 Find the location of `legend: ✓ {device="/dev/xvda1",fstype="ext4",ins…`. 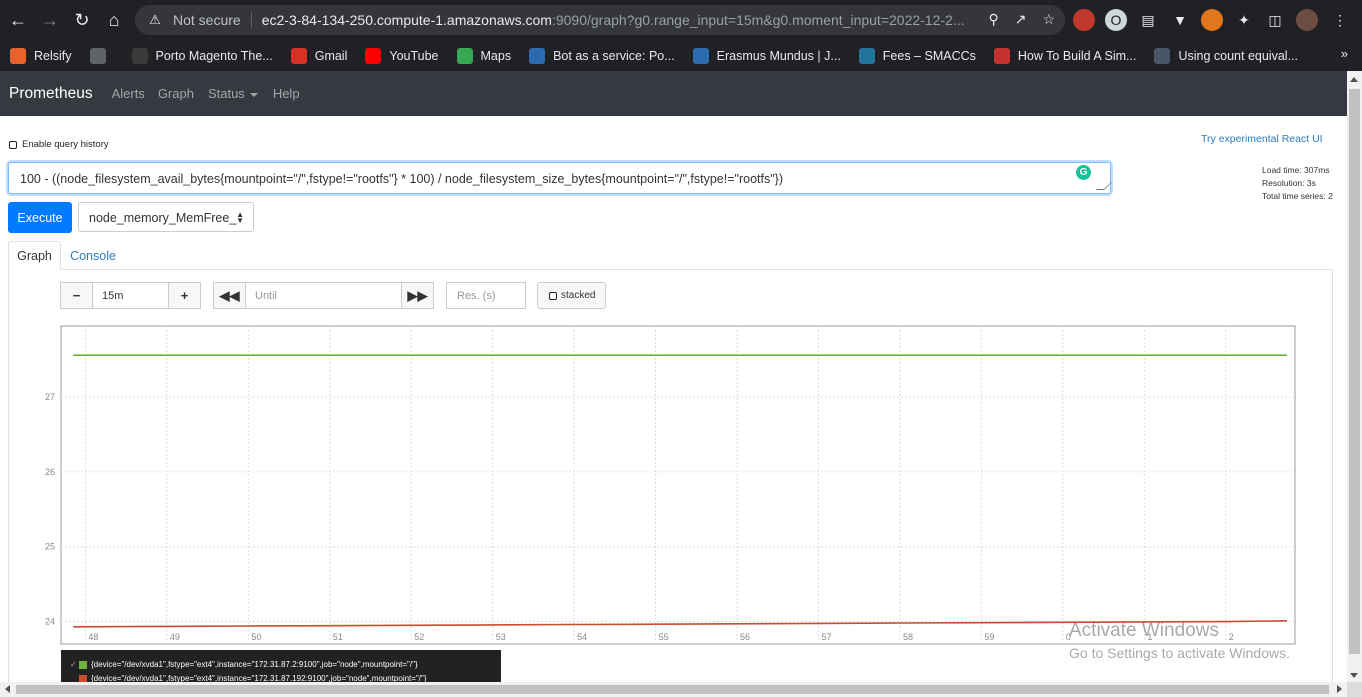

legend: ✓ {device="/dev/xvda1",fstype="ext4",ins… is located at coordinates (281, 666).